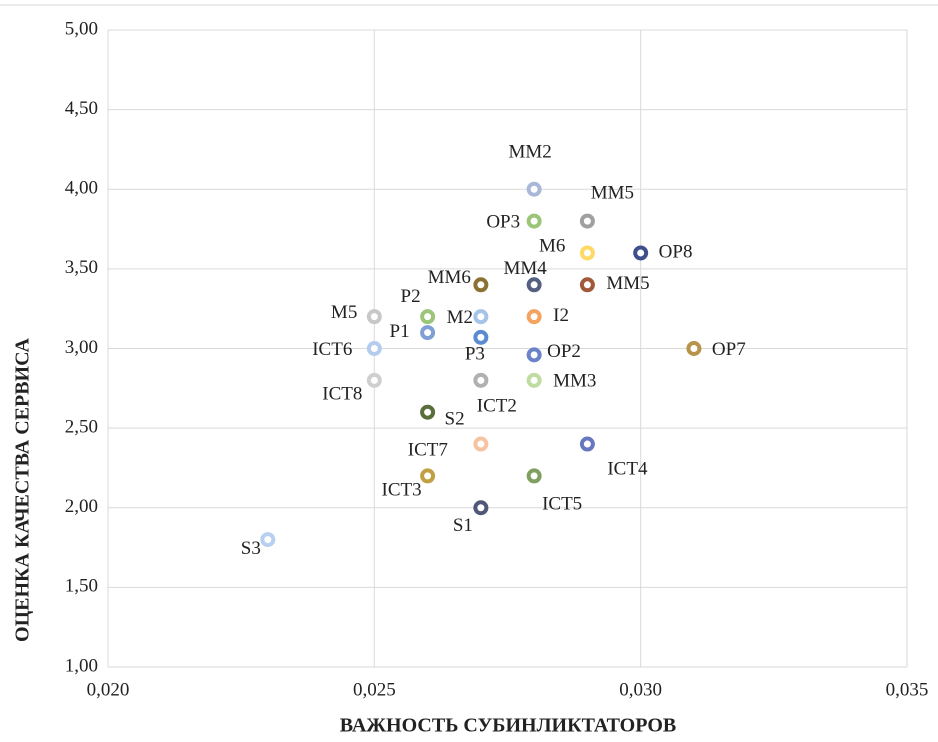 The width and height of the screenshot is (938, 742). I want to click on y-tick-label: 2,50, so click(81, 426).